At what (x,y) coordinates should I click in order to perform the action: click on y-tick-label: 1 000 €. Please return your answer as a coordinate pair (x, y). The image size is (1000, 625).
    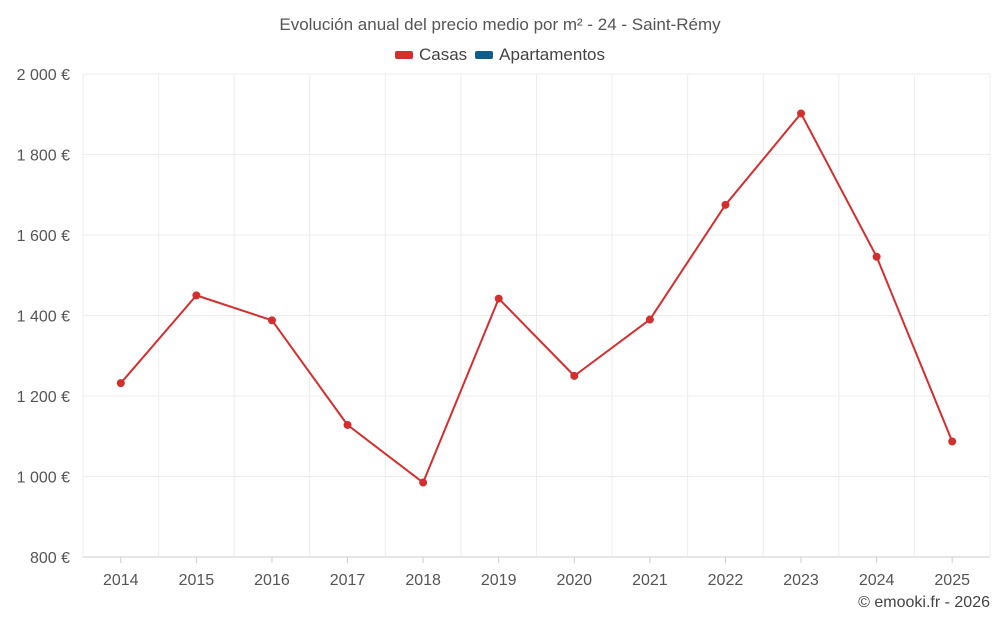
    Looking at the image, I should click on (43, 478).